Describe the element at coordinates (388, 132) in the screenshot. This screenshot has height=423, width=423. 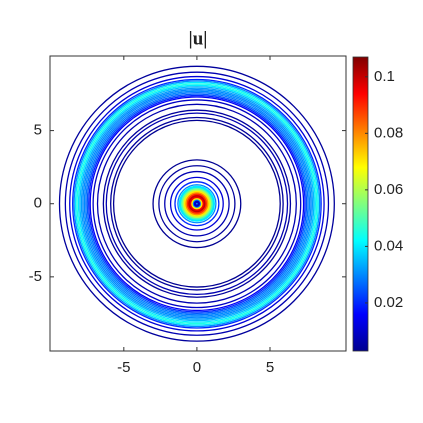
I see `colorbar-tick-label: 0.08` at that location.